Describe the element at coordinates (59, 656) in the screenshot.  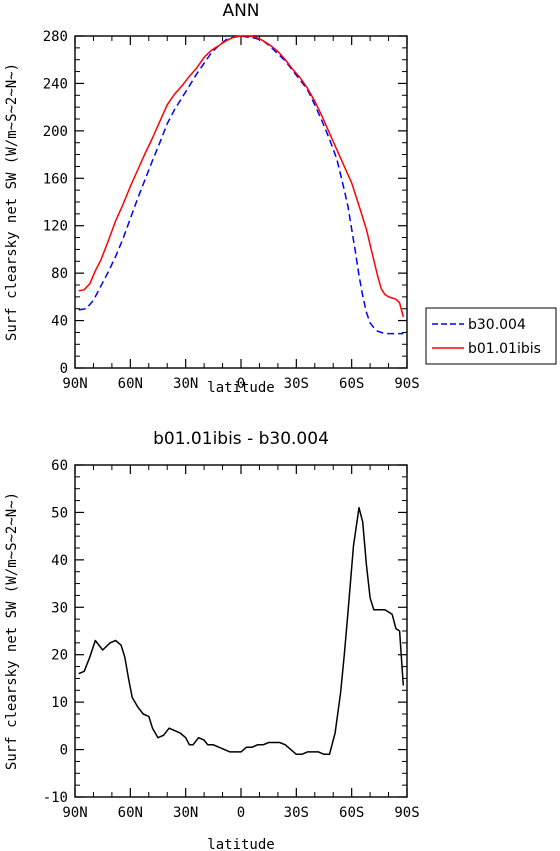
I see `y-tick-label: 20` at that location.